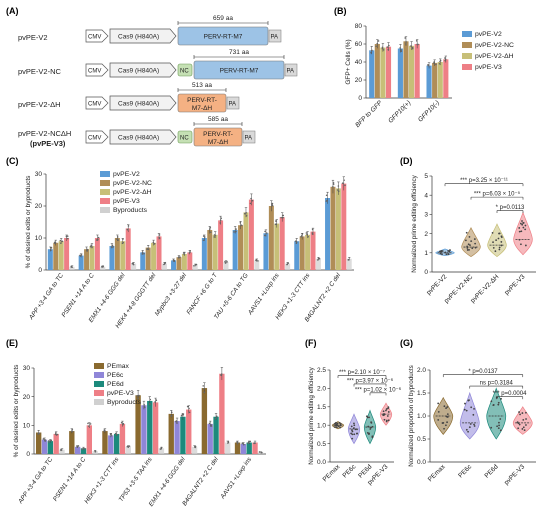 The image size is (554, 530). I want to click on cas9-block, so click(143, 137).